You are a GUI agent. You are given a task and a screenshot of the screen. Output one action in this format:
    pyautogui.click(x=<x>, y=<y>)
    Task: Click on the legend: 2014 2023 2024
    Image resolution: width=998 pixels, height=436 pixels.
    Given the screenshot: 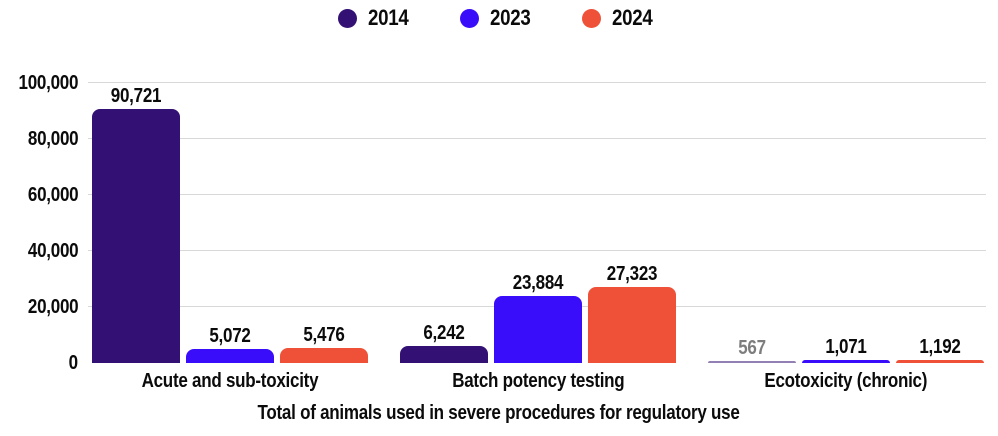 What is the action you would take?
    pyautogui.click(x=499, y=18)
    